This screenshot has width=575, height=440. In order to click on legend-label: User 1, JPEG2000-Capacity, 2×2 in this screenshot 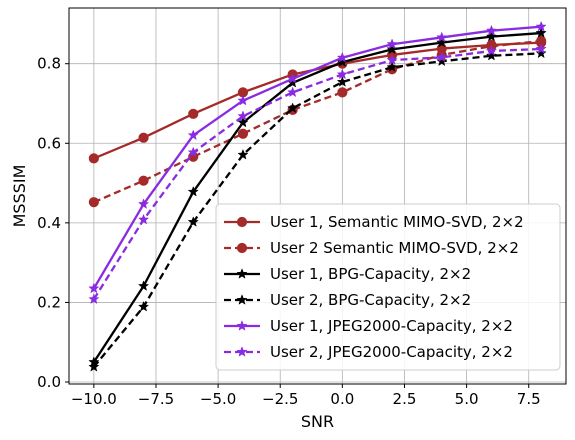, I will do `click(391, 326)`.